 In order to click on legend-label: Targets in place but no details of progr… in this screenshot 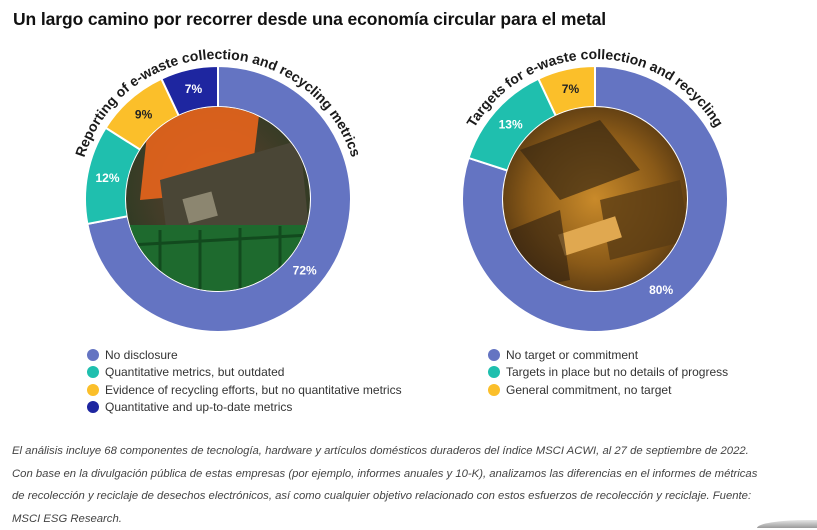, I will do `click(617, 372)`.